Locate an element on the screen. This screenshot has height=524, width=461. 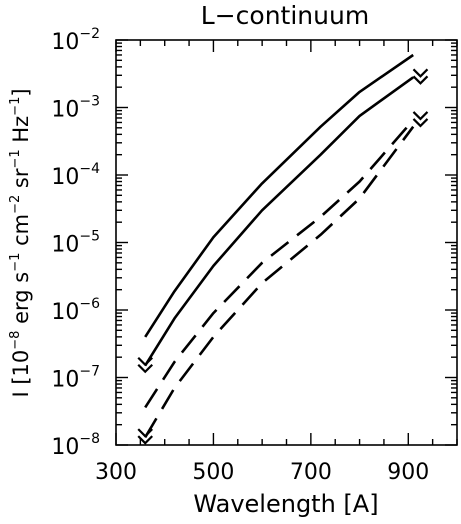
y-axis-label-suffix: ] is located at coordinates (21, 92).